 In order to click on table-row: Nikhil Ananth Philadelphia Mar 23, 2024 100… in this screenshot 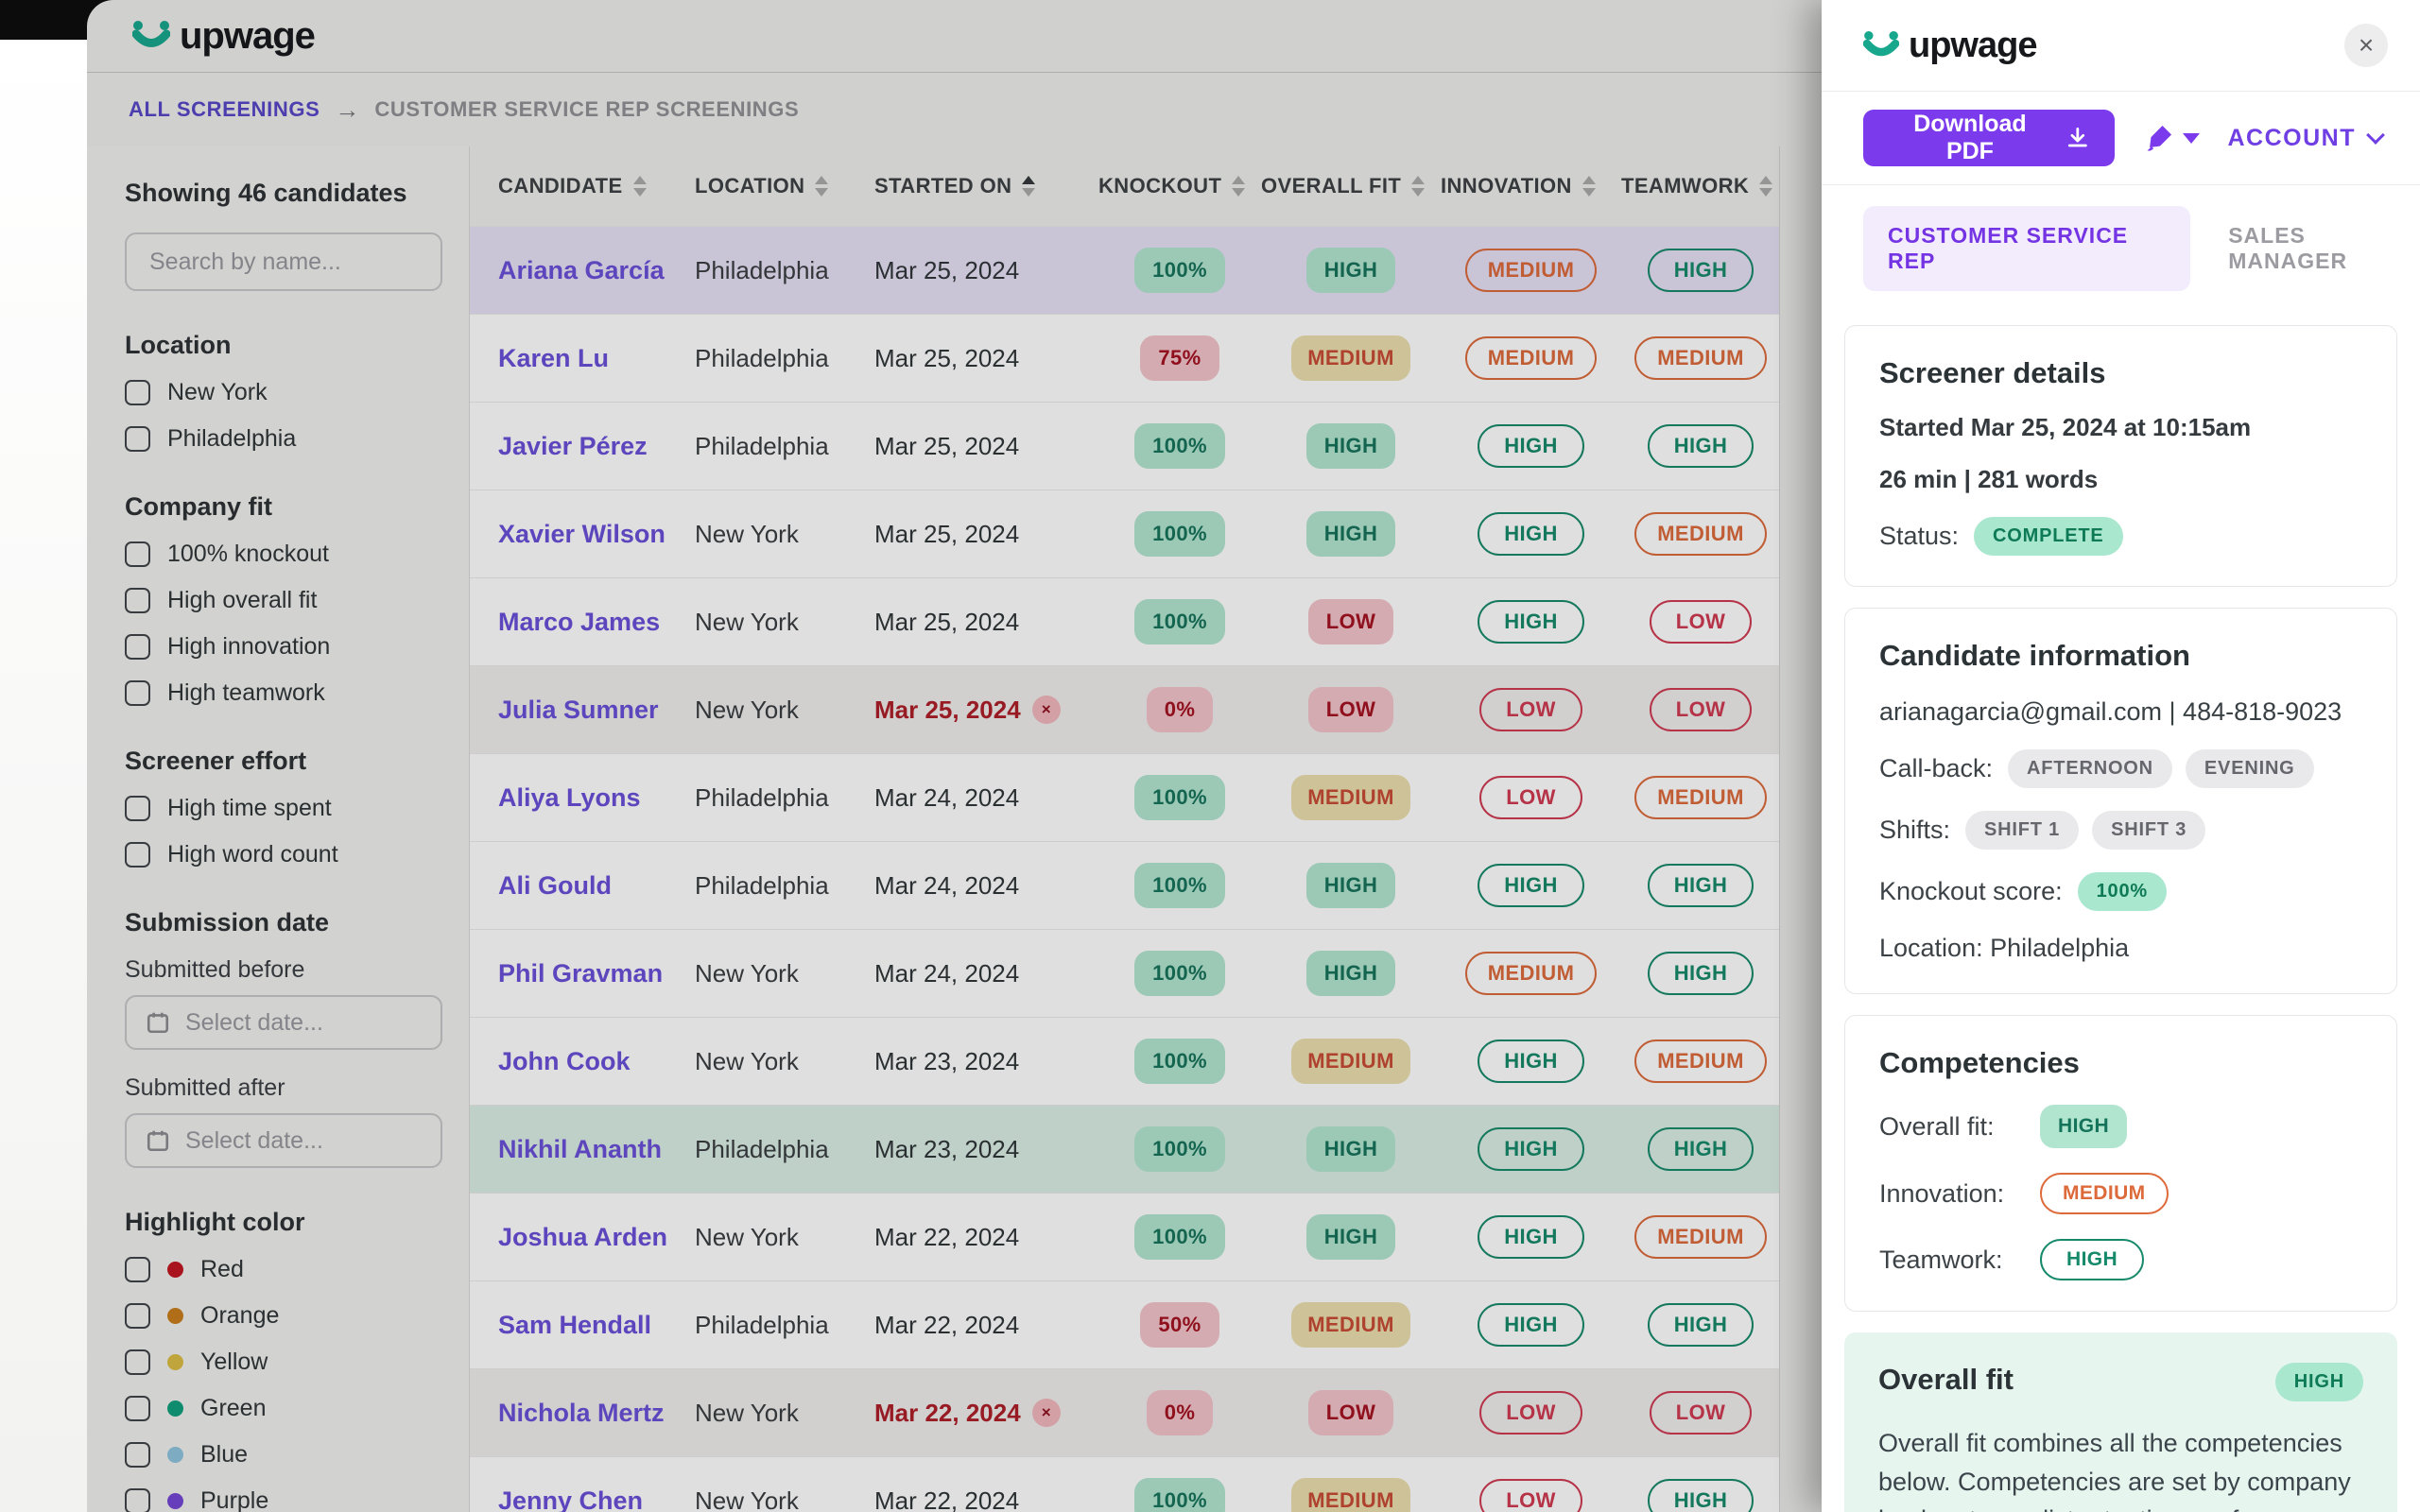, I will do `click(1124, 1149)`.